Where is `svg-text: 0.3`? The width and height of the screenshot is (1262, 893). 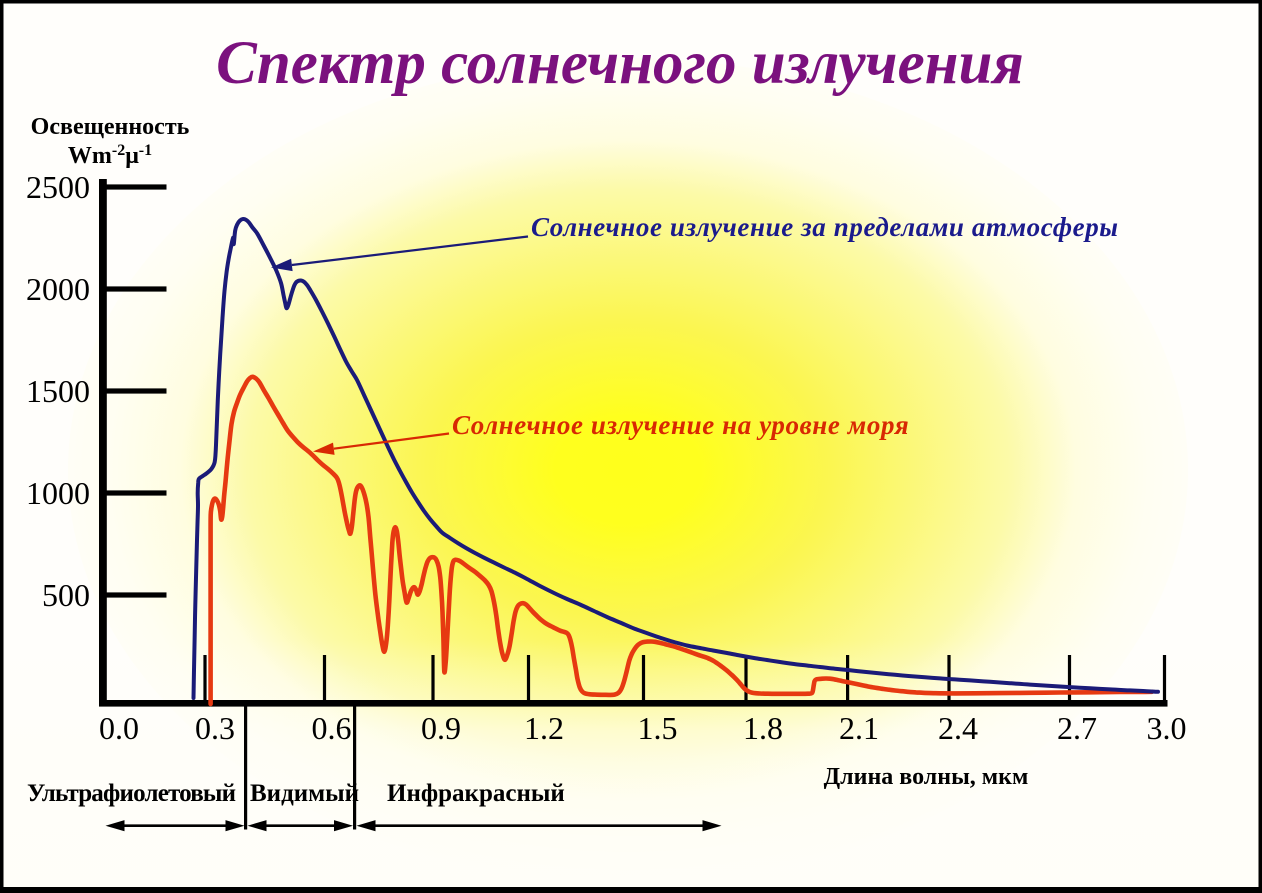 svg-text: 0.3 is located at coordinates (215, 728).